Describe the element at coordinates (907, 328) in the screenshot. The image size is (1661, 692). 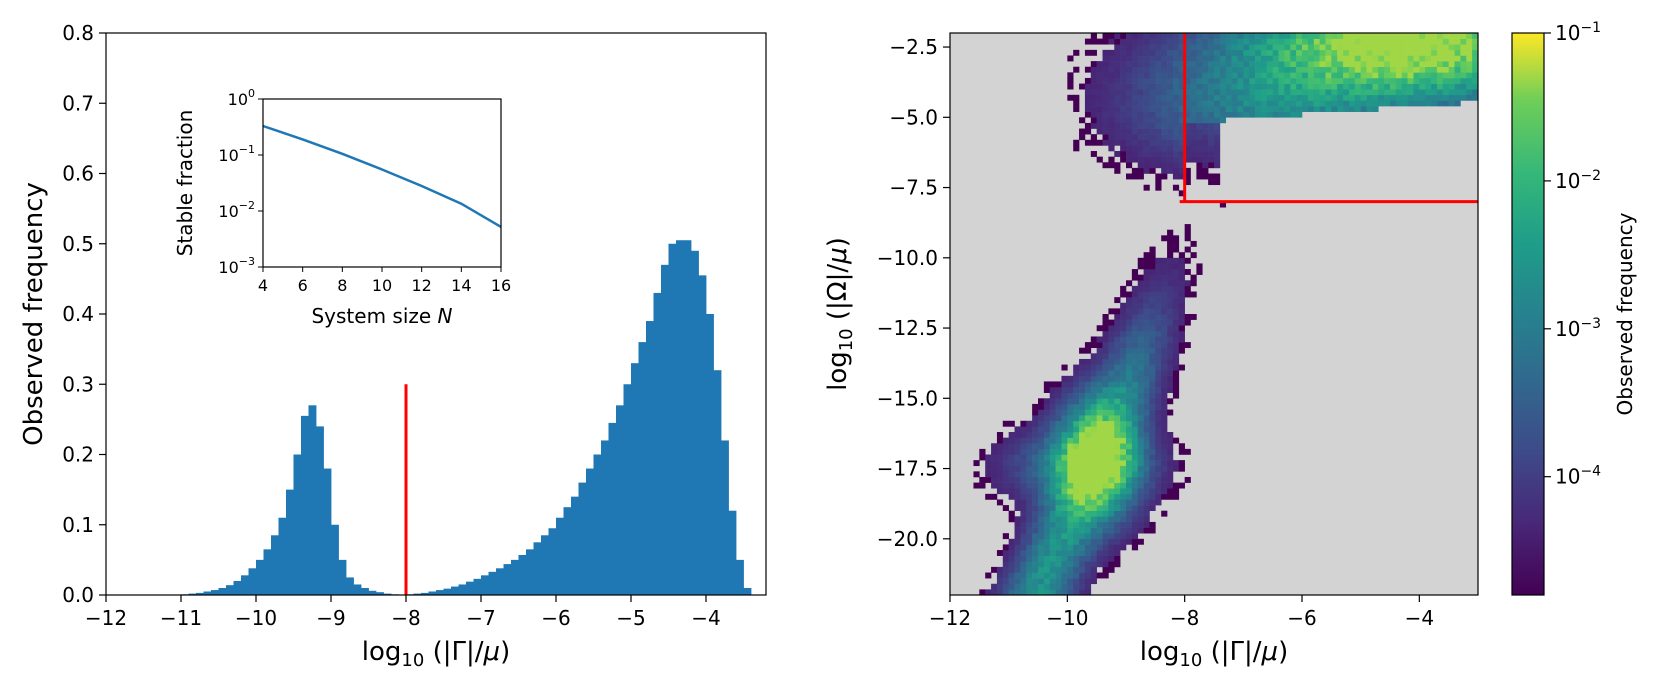
I see `y-tick-label: −12.5` at that location.